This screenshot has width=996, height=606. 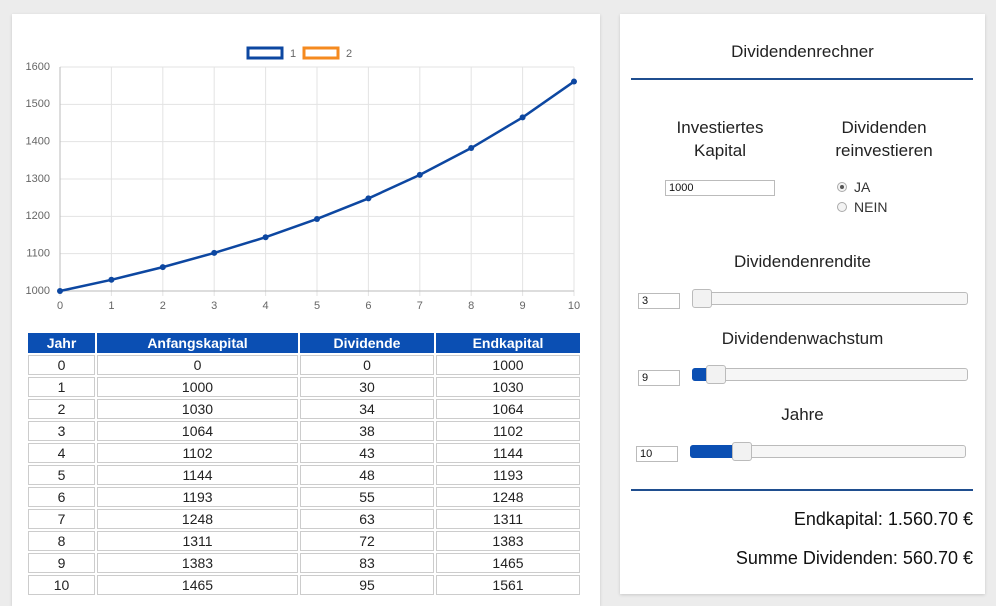 I want to click on legend-label: 1, so click(x=293, y=54).